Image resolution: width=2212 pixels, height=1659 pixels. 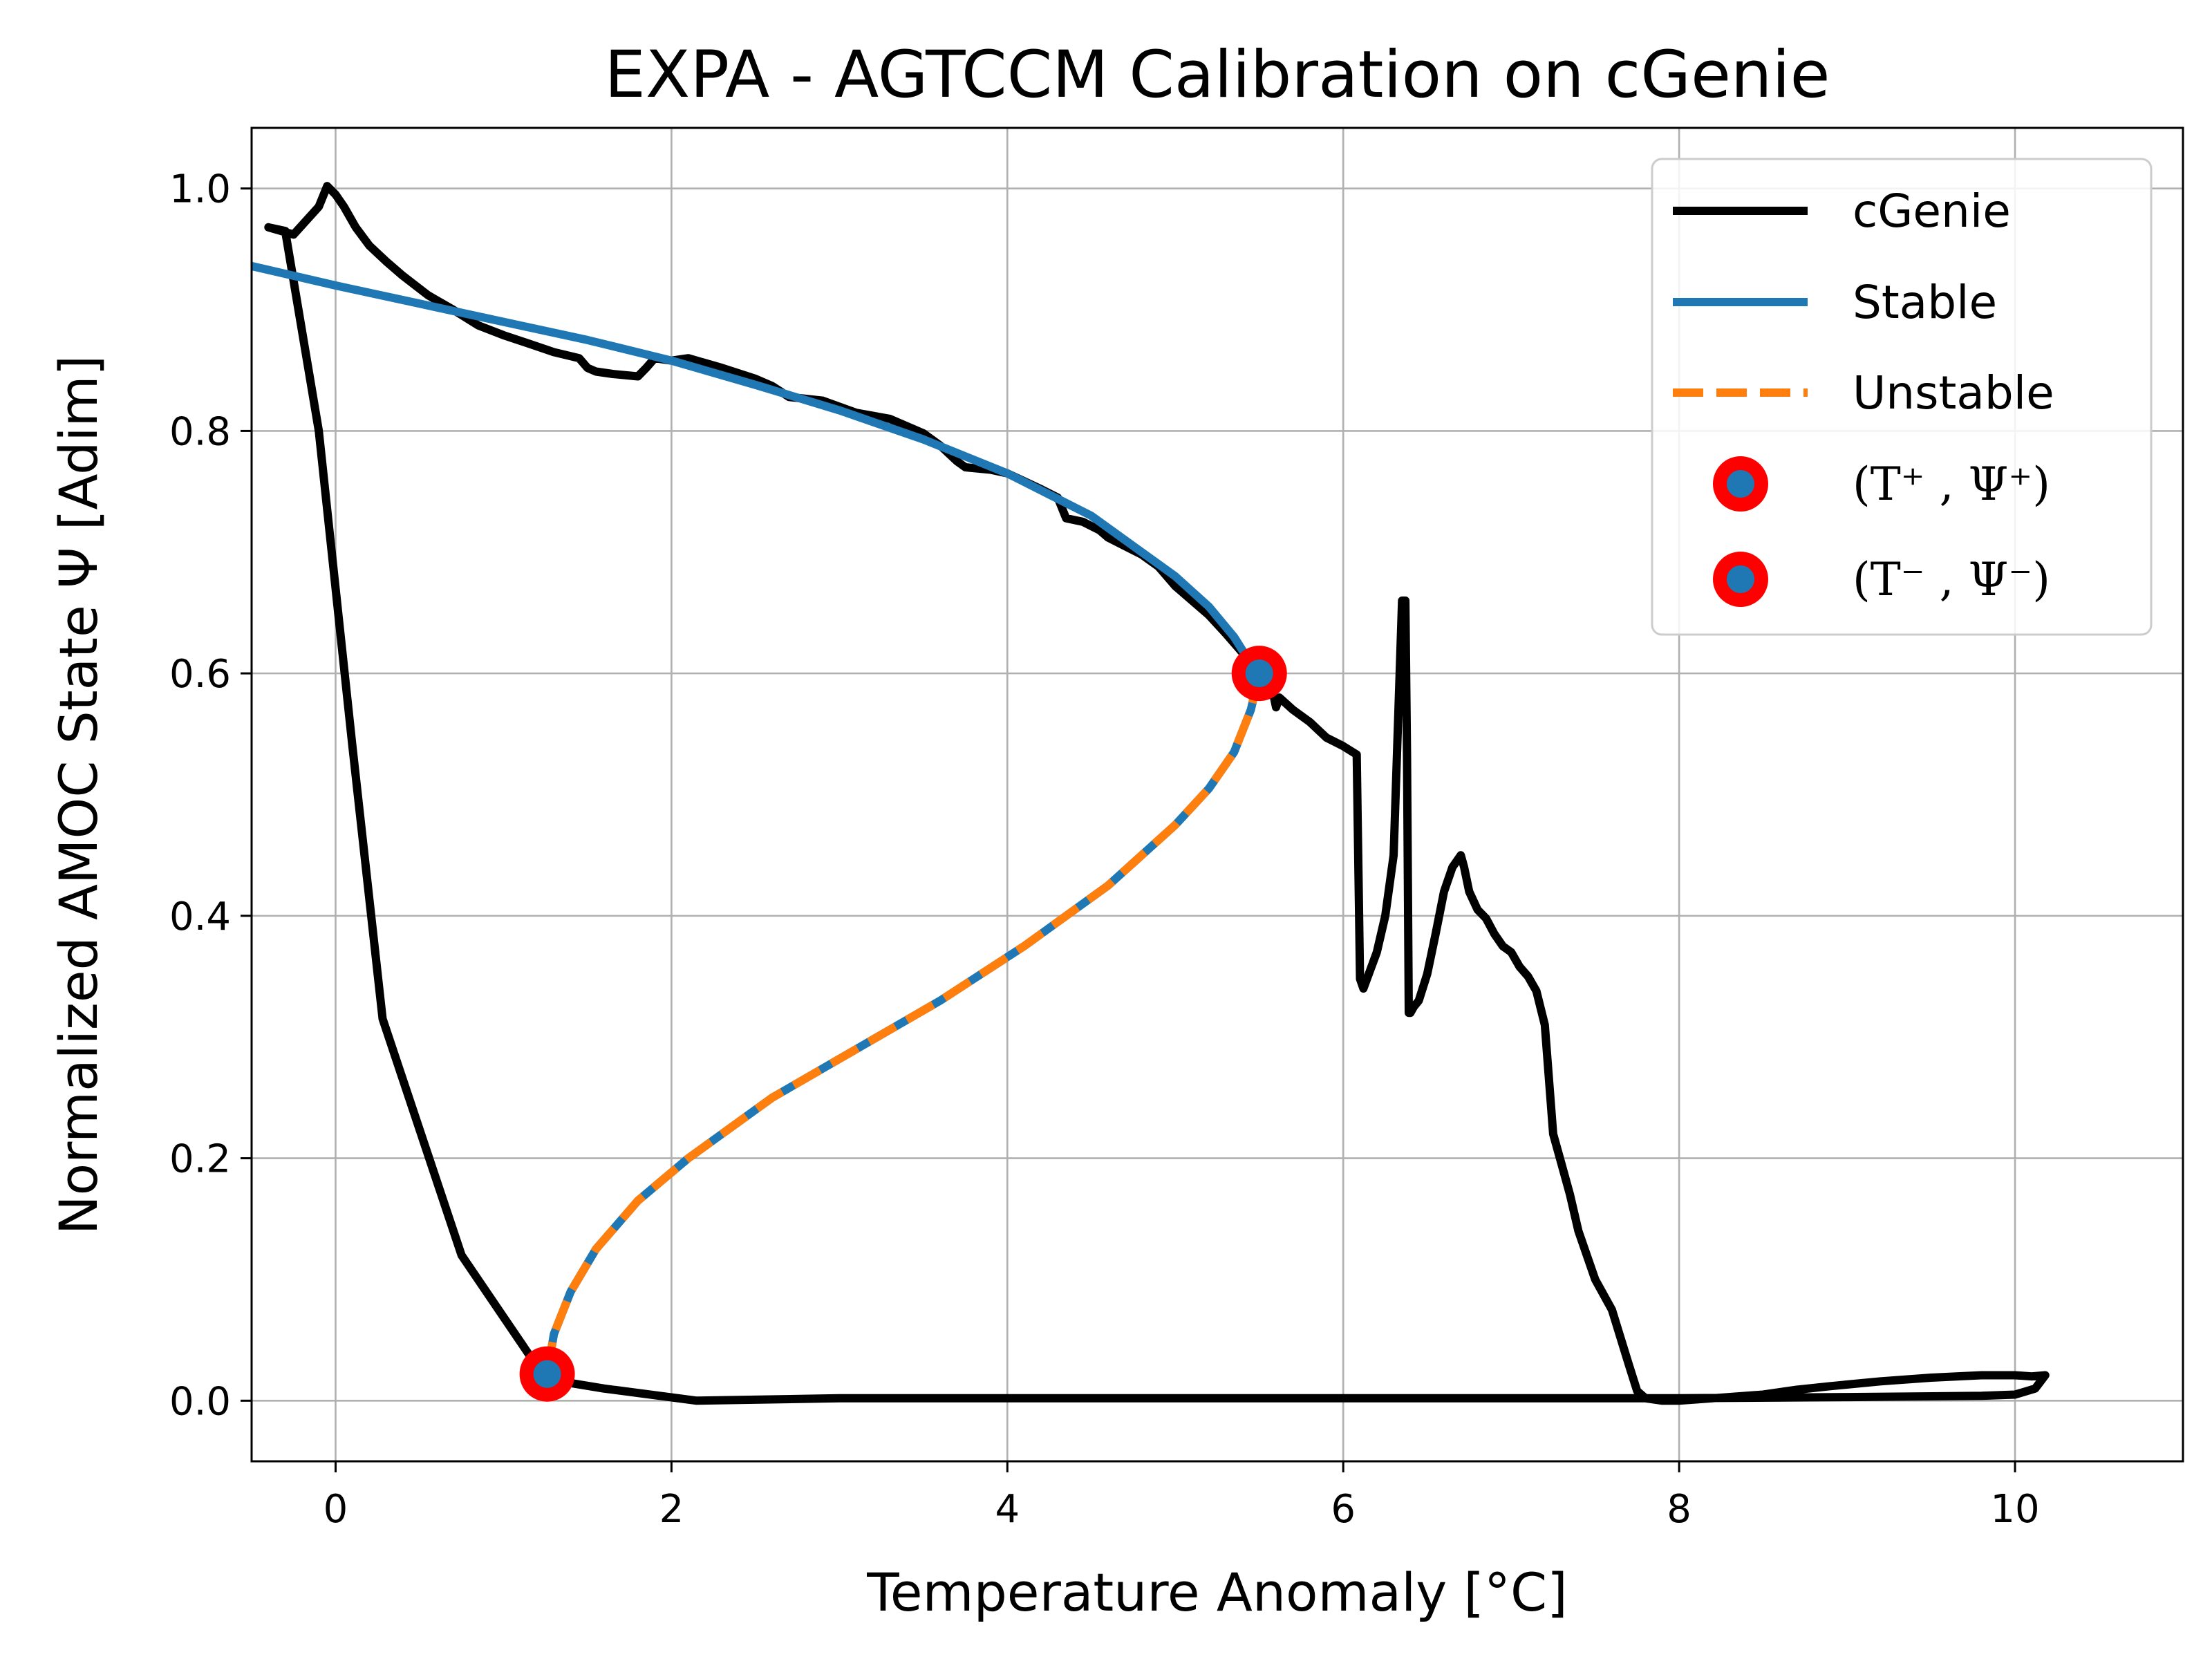 I want to click on series-stable-line, so click(x=756, y=469).